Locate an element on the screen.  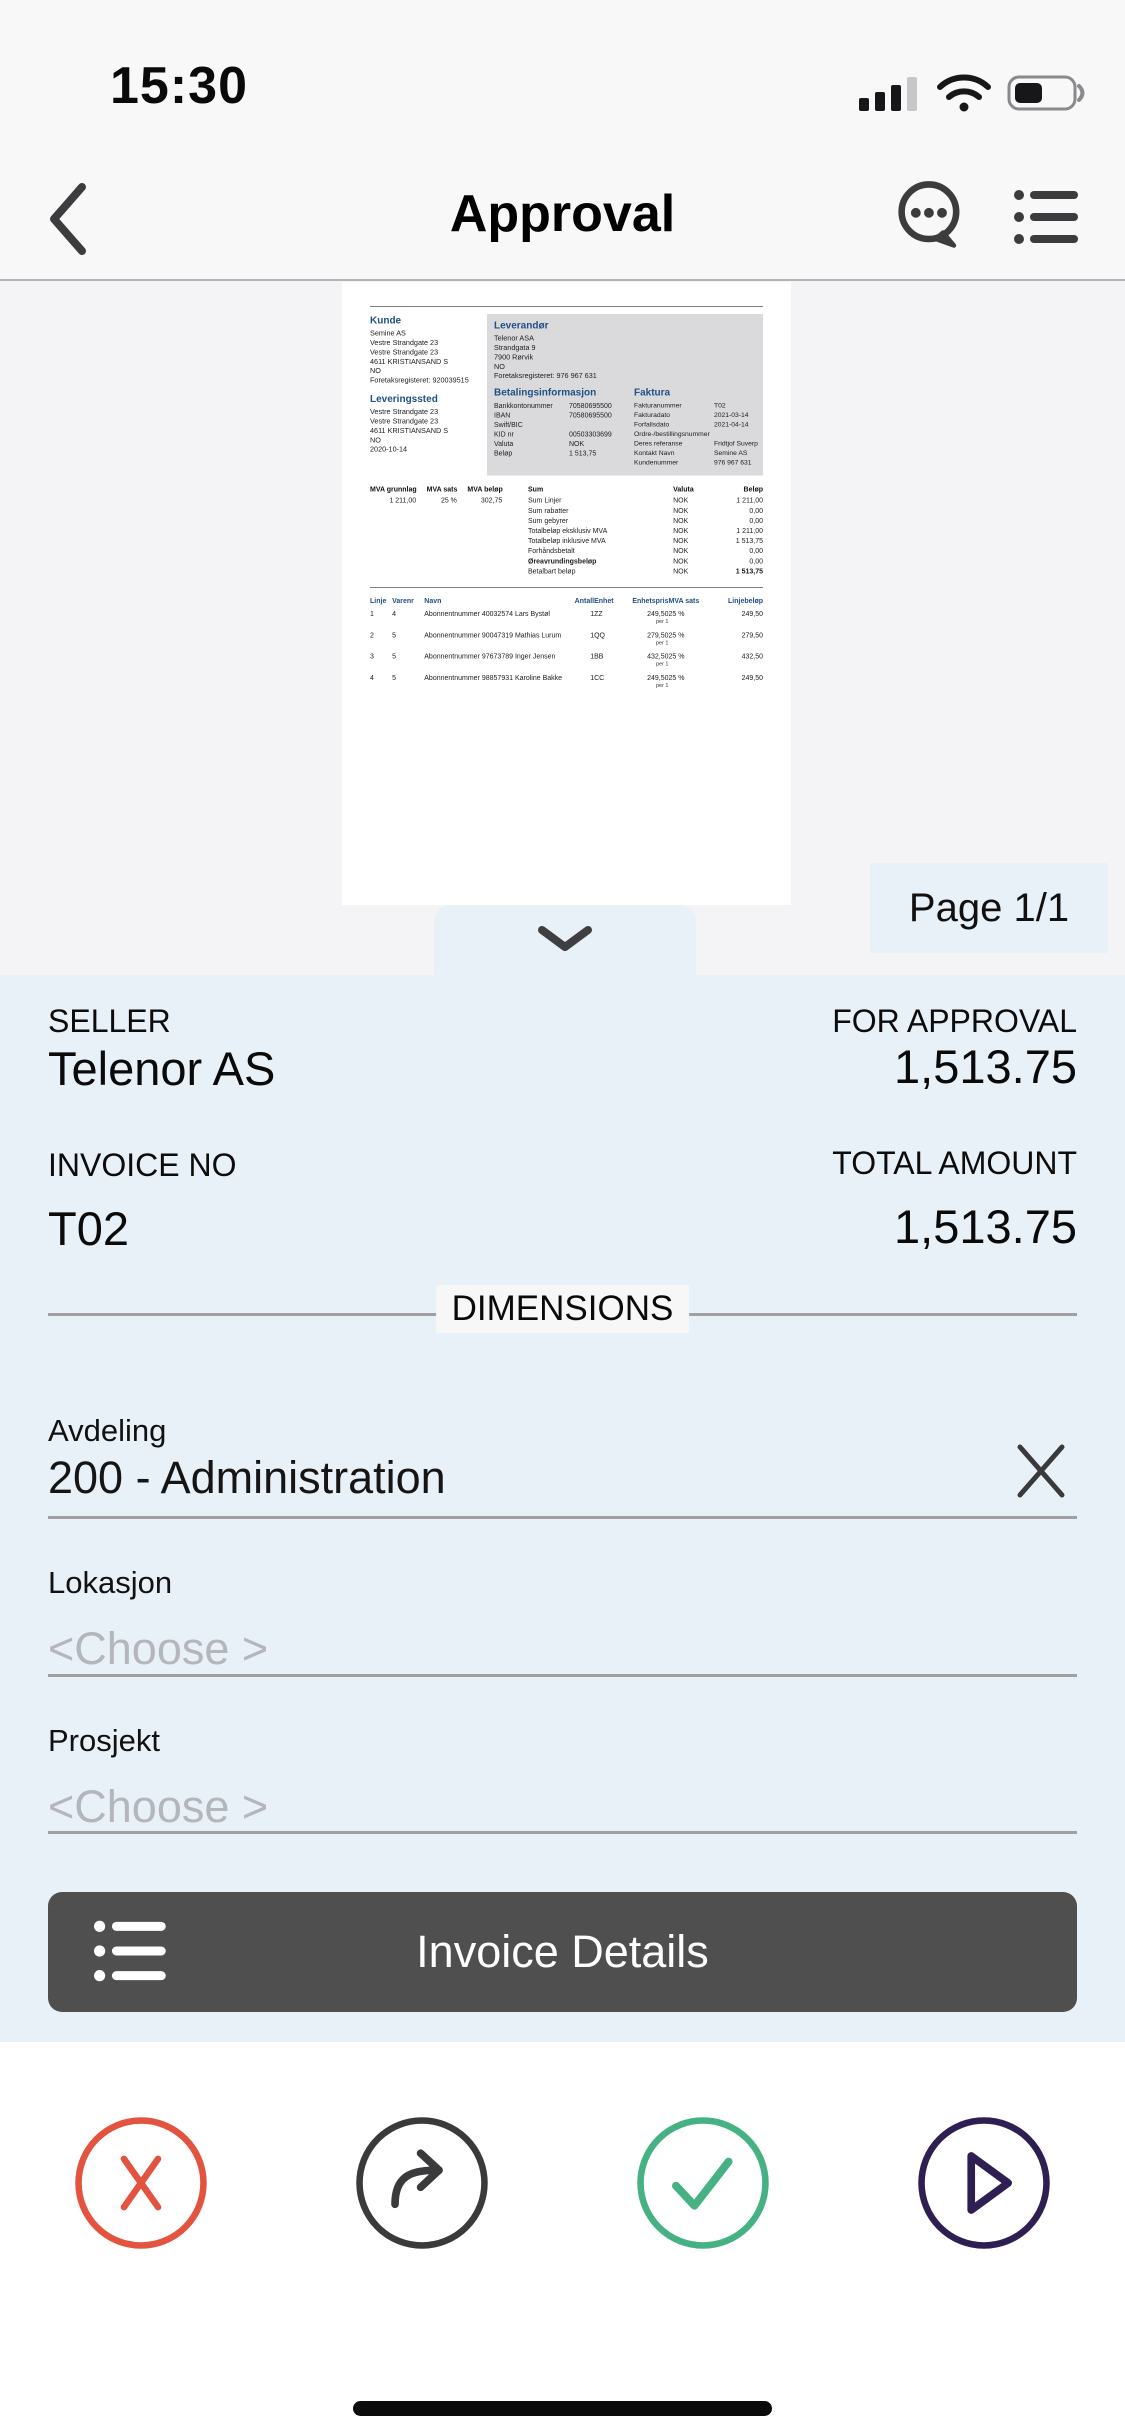
table-row: Fakturadato 2021-03-14 is located at coordinates (691, 415).